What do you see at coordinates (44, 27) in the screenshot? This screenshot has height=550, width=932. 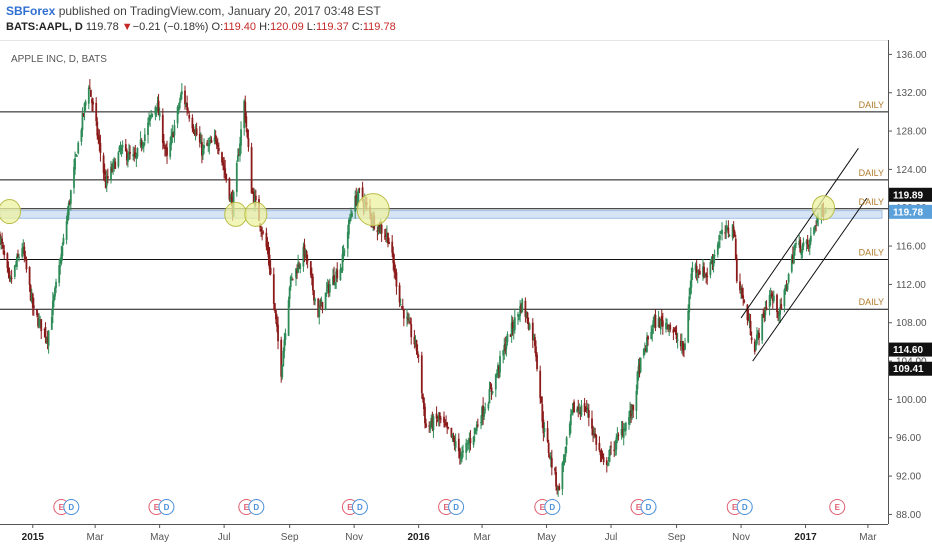 I see `symbol-label: BATS:AAPL, D` at bounding box center [44, 27].